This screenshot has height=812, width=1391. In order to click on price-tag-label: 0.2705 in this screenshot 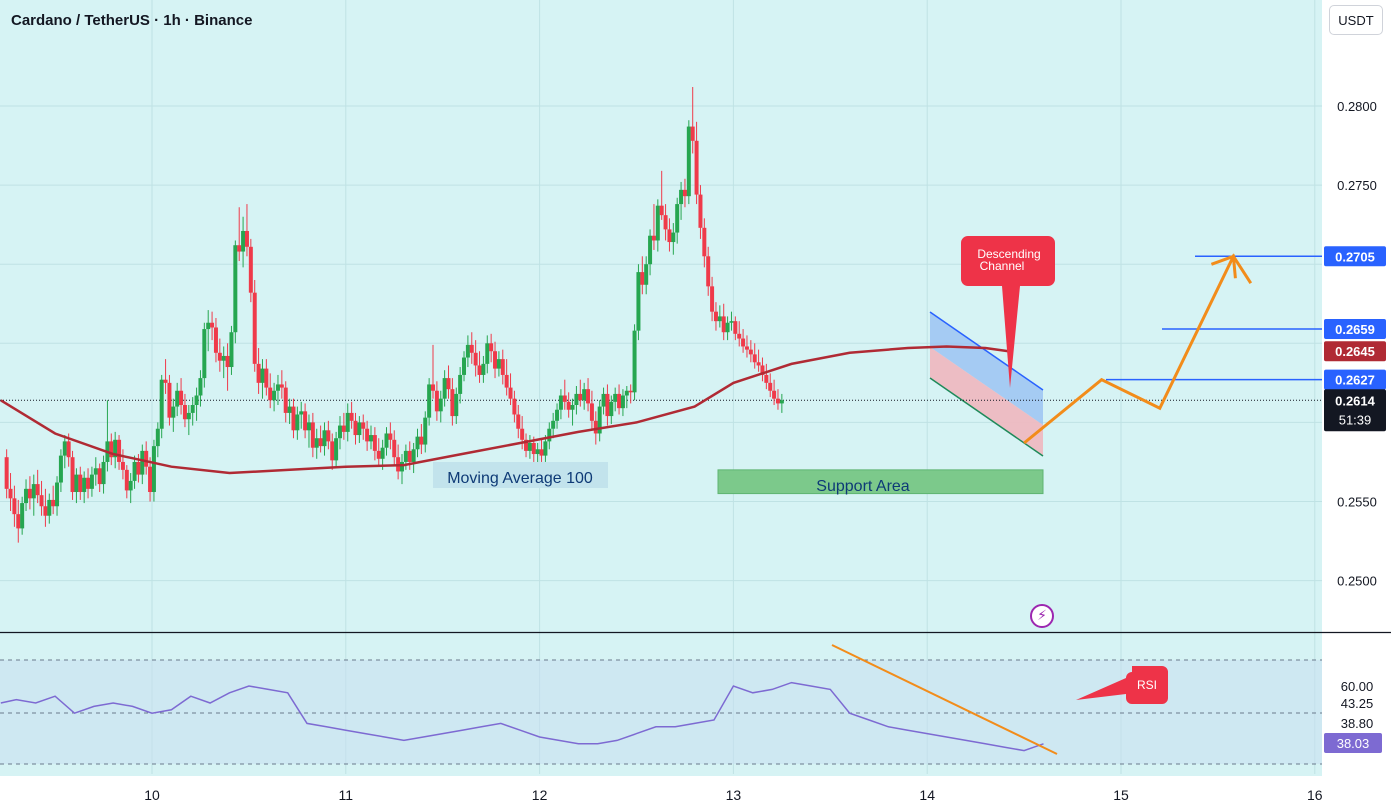, I will do `click(1355, 256)`.